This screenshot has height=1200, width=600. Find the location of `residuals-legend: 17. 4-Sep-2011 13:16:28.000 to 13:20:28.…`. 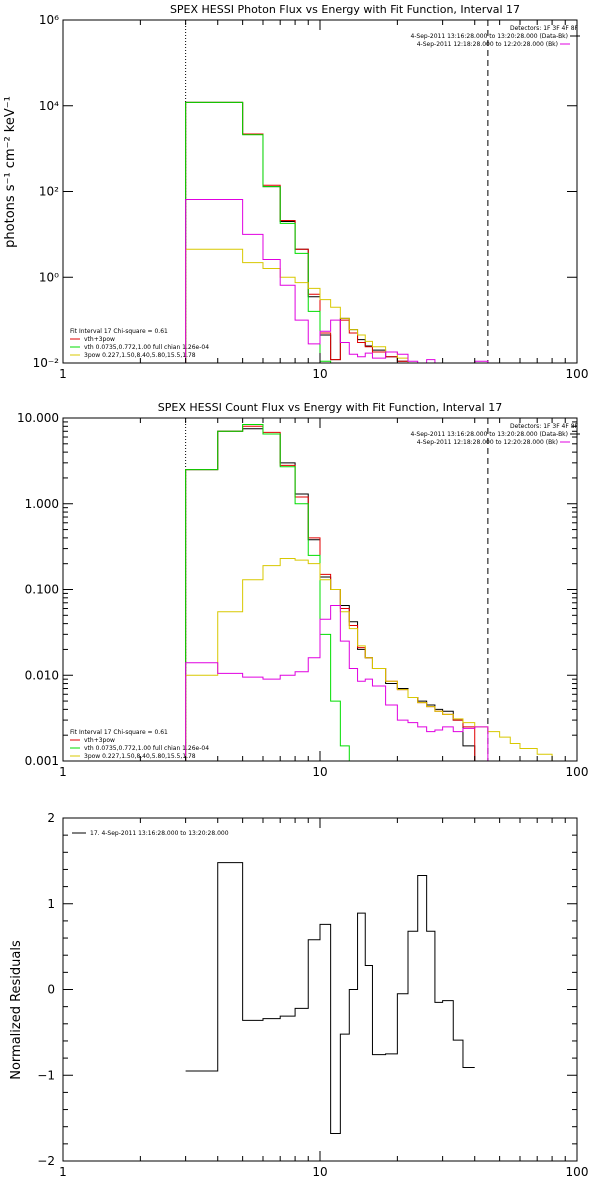

residuals-legend: 17. 4-Sep-2011 13:16:28.000 to 13:20:28.… is located at coordinates (159, 833).